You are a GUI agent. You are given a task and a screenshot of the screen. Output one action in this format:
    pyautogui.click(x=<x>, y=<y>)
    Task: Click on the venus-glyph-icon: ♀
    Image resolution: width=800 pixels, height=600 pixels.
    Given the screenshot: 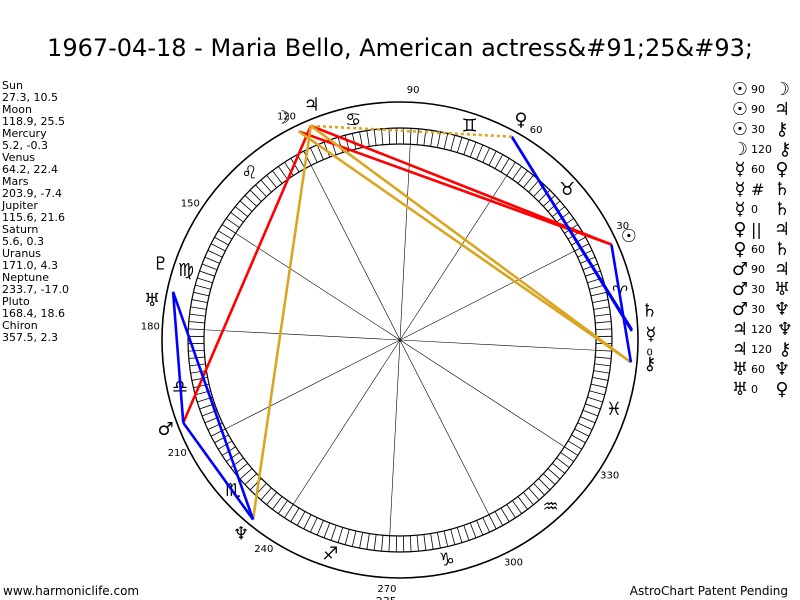 What is the action you would take?
    pyautogui.click(x=782, y=169)
    